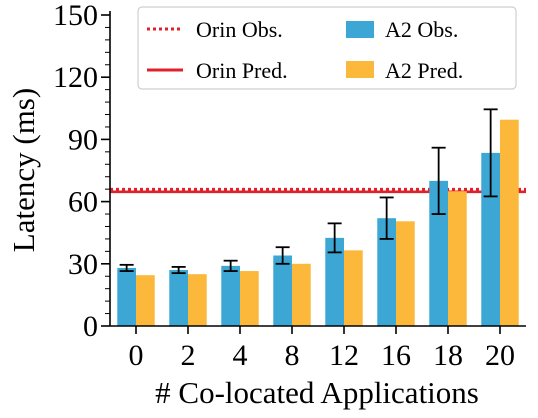 The height and width of the screenshot is (418, 538). Describe the element at coordinates (75, 16) in the screenshot. I see `y-tick-label: 150` at that location.